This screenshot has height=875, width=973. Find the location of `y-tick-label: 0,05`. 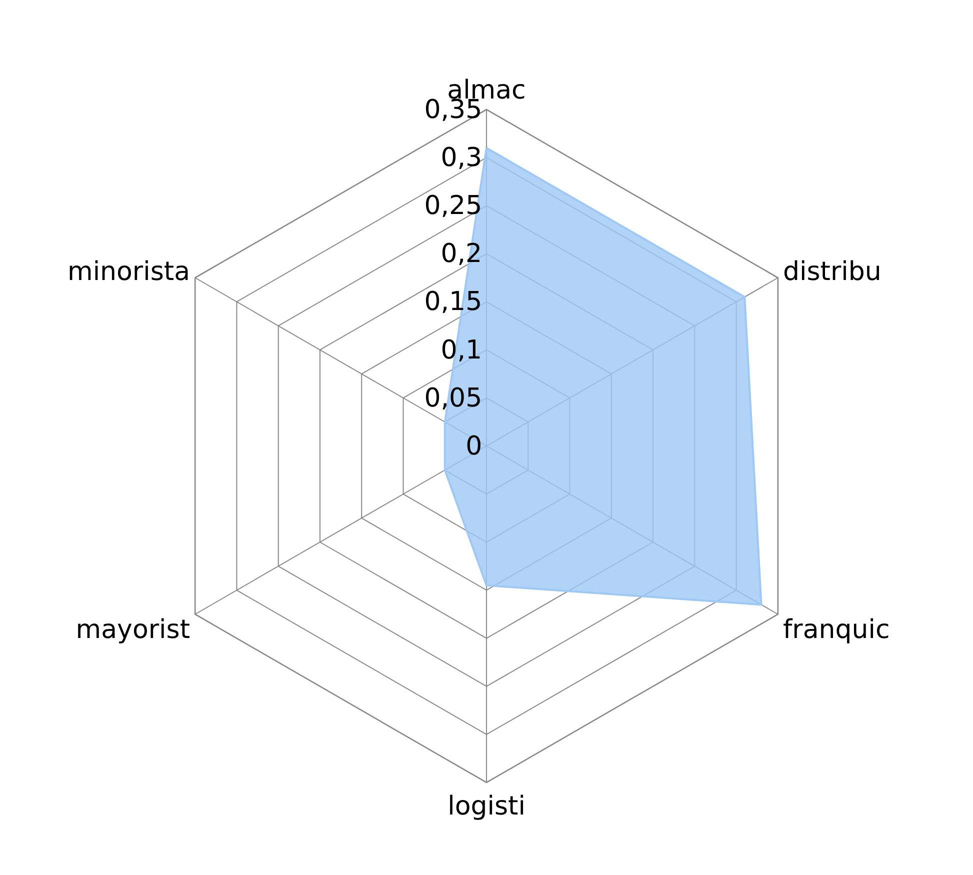

y-tick-label: 0,05 is located at coordinates (453, 398).